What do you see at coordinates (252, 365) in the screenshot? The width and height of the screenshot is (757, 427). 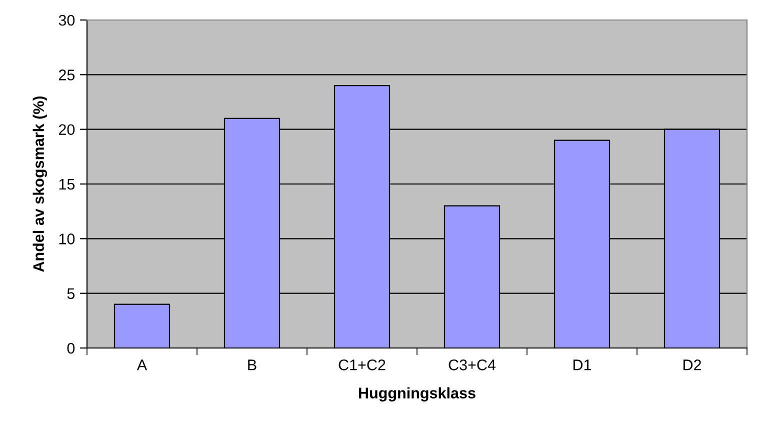 I see `x-tick-label: B` at bounding box center [252, 365].